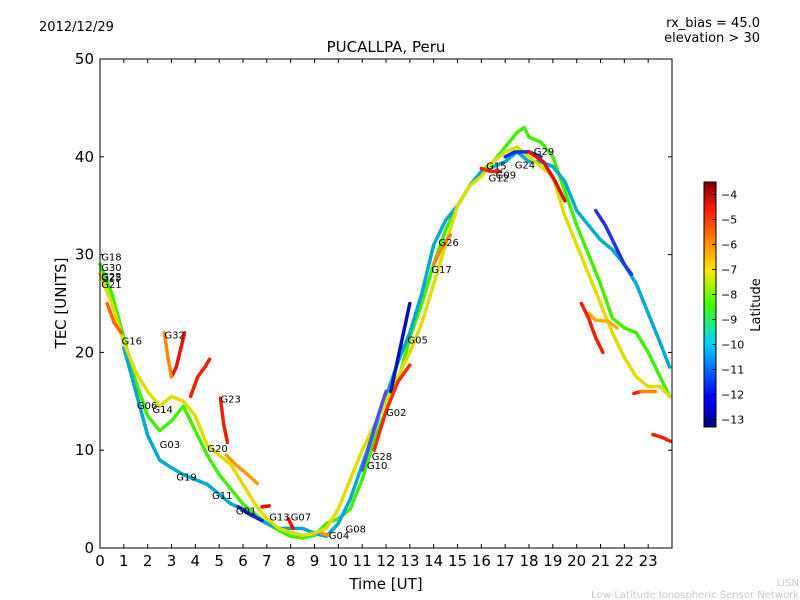 This screenshot has height=600, width=800. I want to click on y-tick-label: 50, so click(84, 59).